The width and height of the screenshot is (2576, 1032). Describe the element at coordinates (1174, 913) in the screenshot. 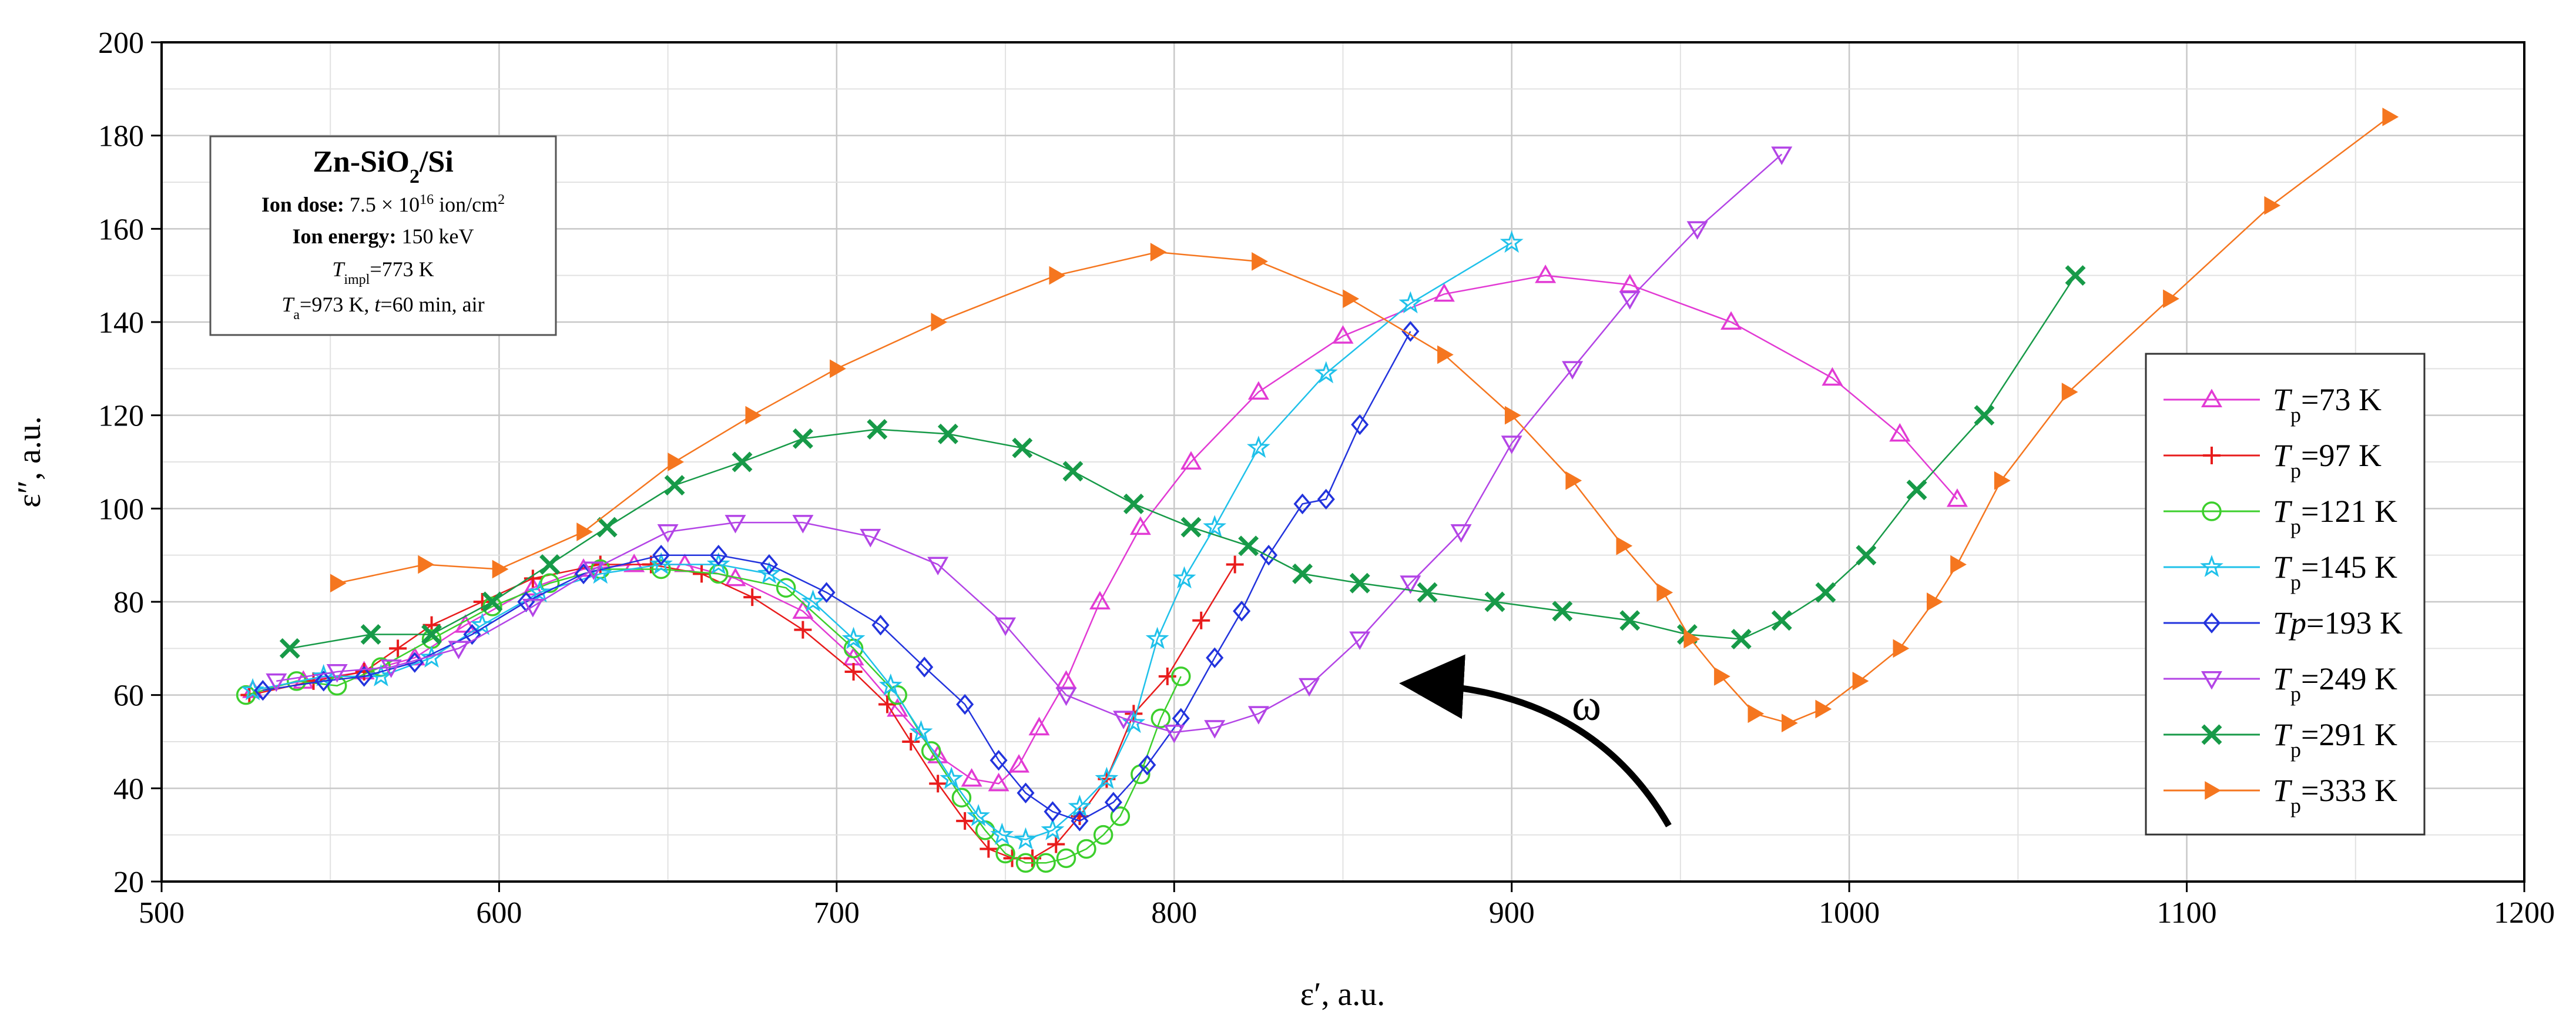

I see `x-tick-label: 800` at that location.